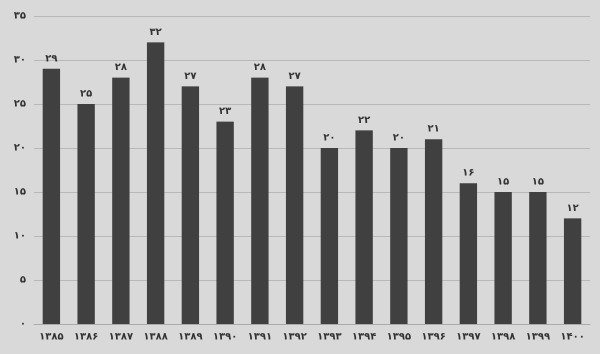  Describe the element at coordinates (468, 337) in the screenshot. I see `x-tick-label: ۱۳۹۷` at that location.